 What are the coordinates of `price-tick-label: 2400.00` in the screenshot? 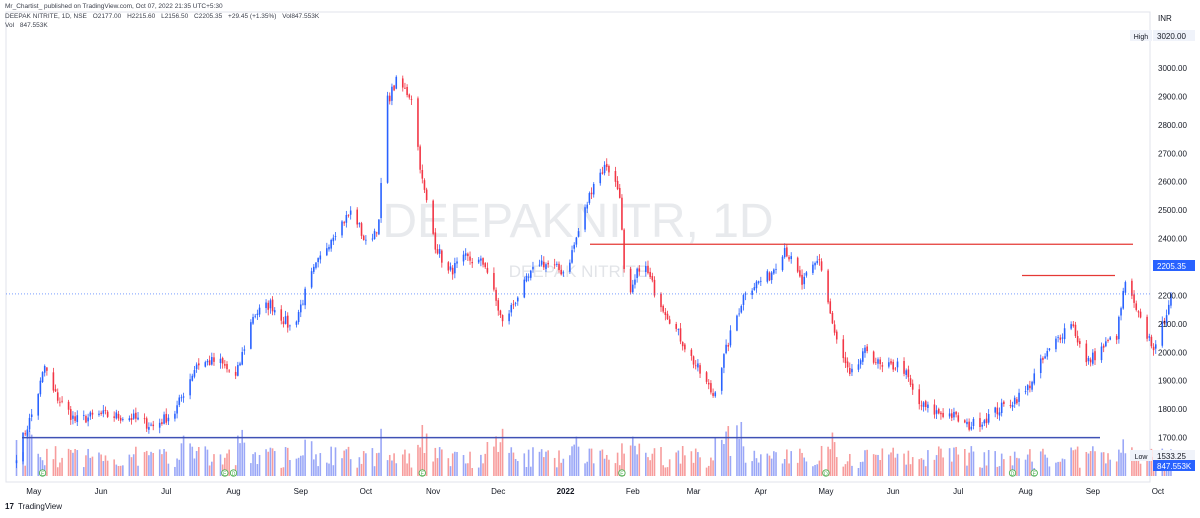 It's located at (1172, 239).